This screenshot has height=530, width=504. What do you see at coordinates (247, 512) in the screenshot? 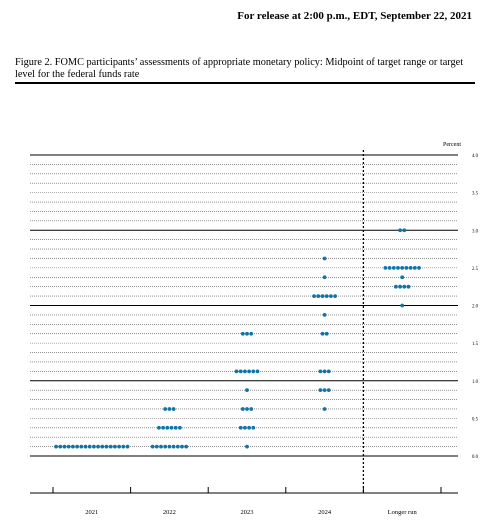
I see `x-tick-label: 2023` at bounding box center [247, 512].